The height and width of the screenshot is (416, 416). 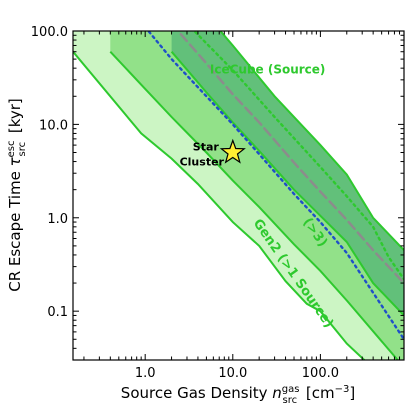 What do you see at coordinates (145, 373) in the screenshot?
I see `x-tick-label: 1.0` at bounding box center [145, 373].